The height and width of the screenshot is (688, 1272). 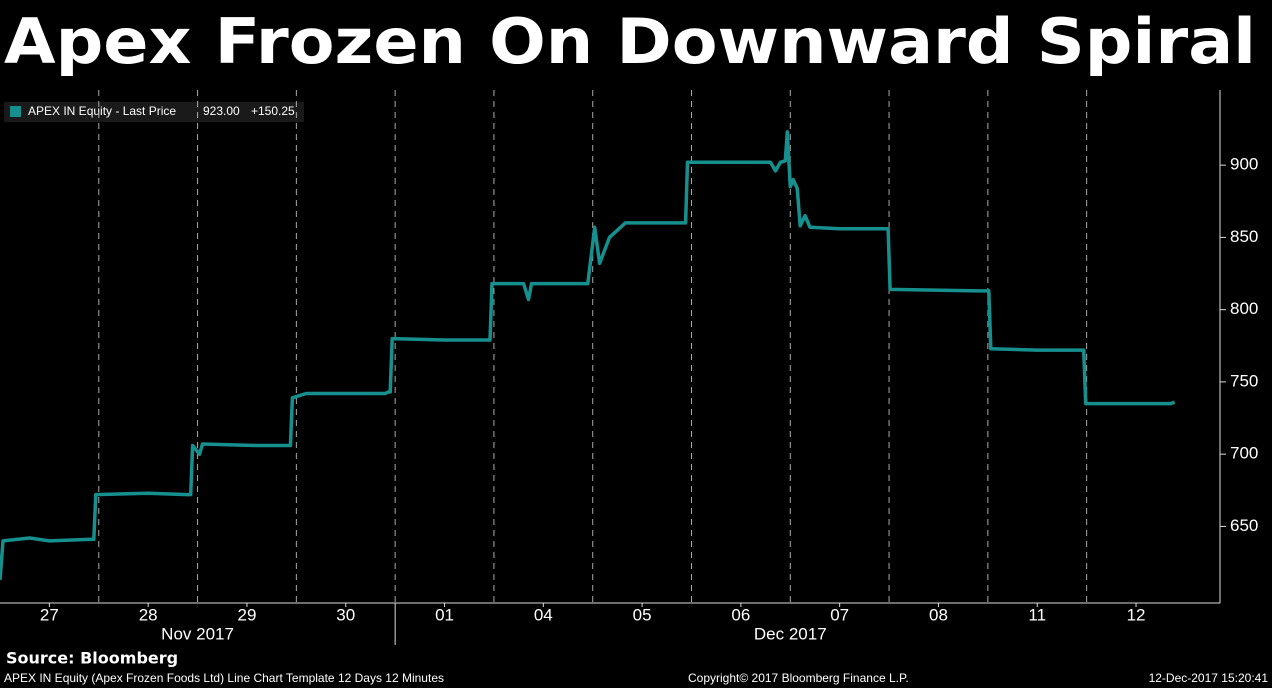 What do you see at coordinates (839, 614) in the screenshot?
I see `x-tick-label: 07` at bounding box center [839, 614].